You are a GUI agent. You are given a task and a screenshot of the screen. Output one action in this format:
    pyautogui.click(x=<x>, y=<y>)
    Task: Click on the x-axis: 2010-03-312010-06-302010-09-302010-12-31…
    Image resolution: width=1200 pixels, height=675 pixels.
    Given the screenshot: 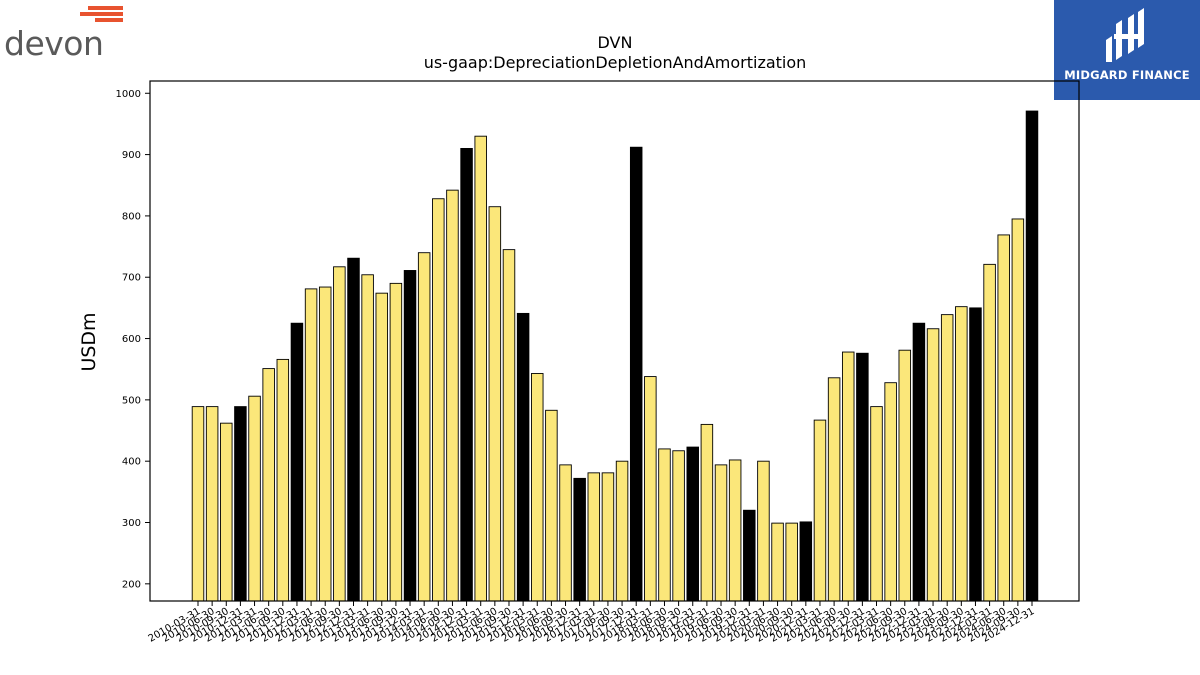 What is the action you would take?
    pyautogui.click(x=592, y=623)
    